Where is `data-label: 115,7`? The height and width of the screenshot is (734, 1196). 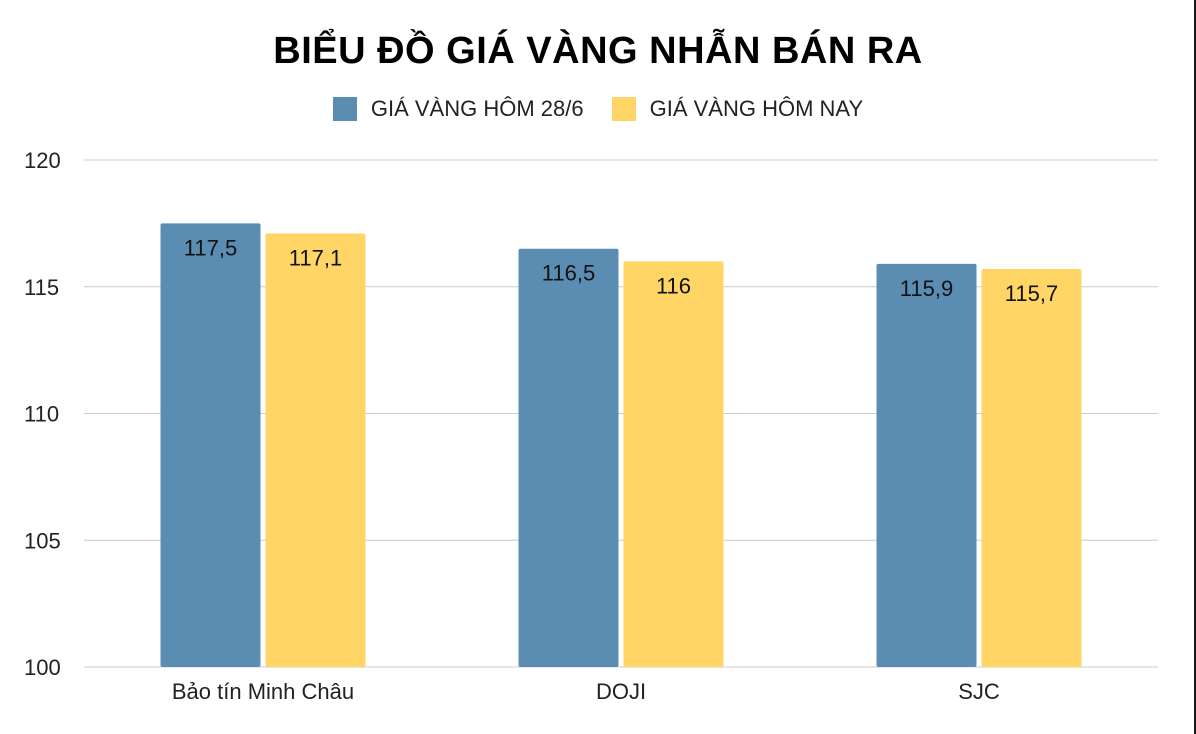
data-label: 115,7 is located at coordinates (1031, 293).